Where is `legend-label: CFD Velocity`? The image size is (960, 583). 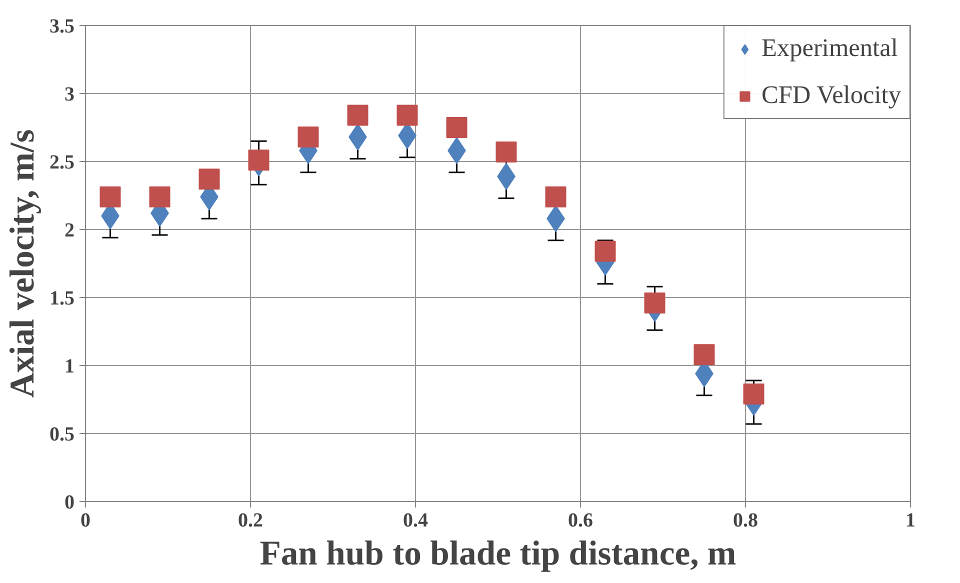
legend-label: CFD Velocity is located at coordinates (831, 95).